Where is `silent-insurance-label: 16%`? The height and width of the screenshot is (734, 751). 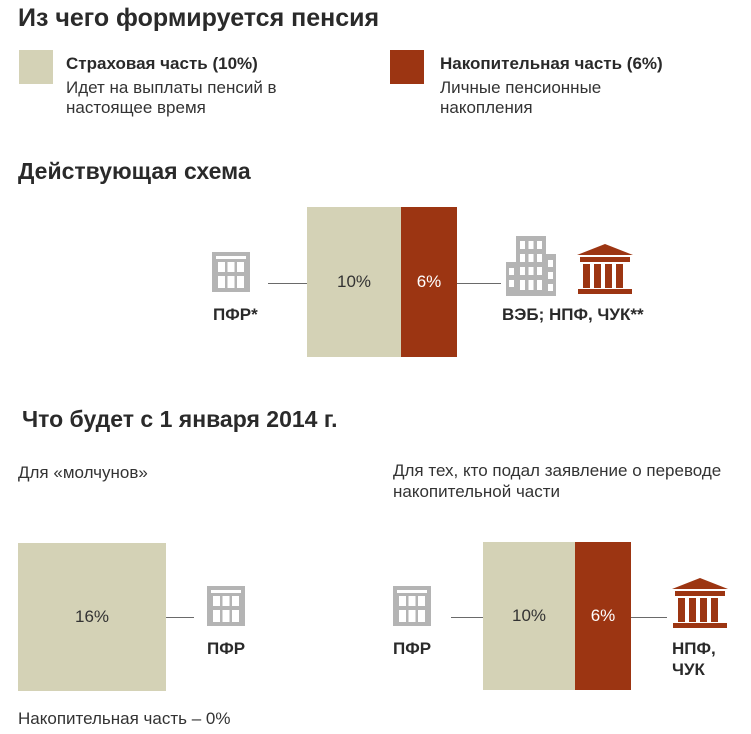
silent-insurance-label: 16% is located at coordinates (92, 616).